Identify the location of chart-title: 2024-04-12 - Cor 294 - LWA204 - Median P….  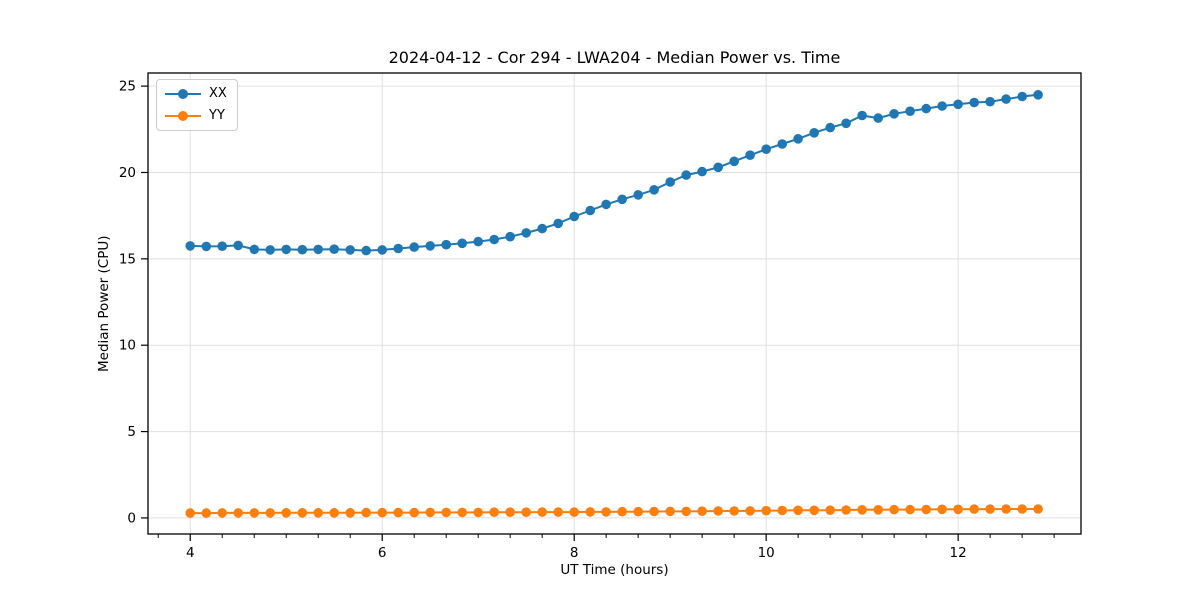
(614, 57).